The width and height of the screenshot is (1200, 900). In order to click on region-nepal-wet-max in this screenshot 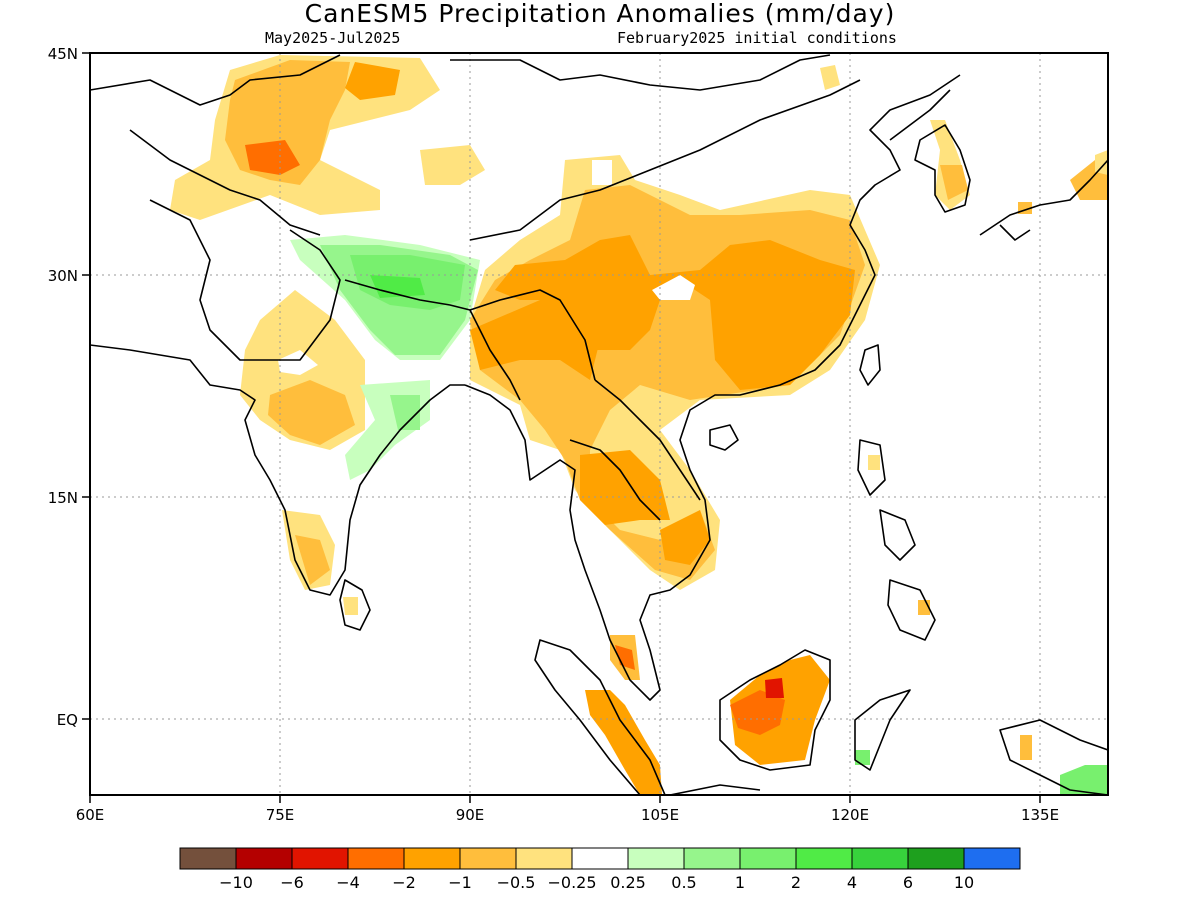, I will do `click(397, 286)`.